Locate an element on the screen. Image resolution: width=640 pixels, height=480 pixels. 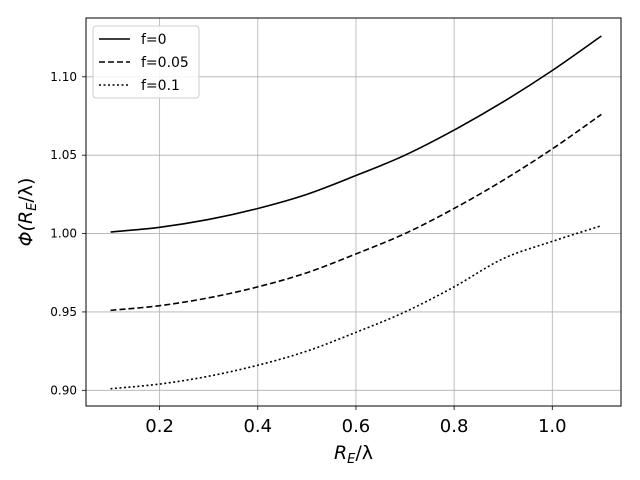
y-tick-label: 1.10 is located at coordinates (63, 77).